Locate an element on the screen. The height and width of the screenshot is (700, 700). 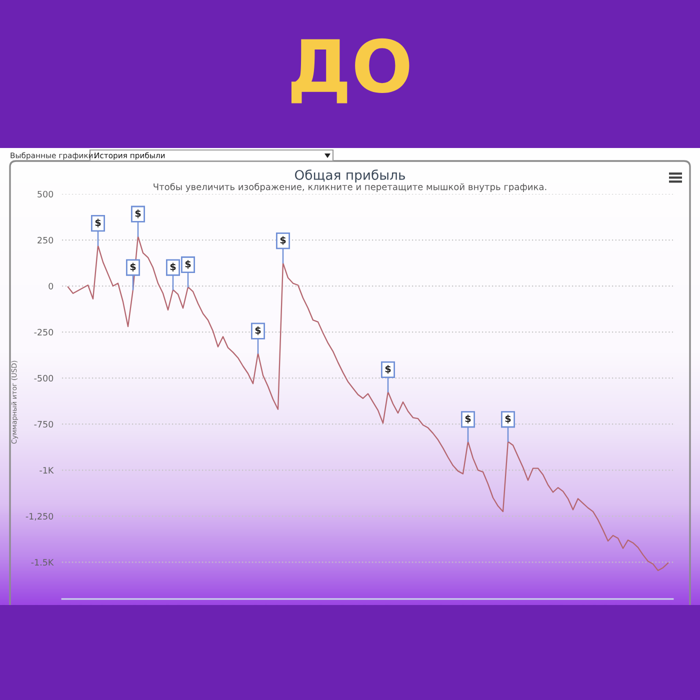
chart-subtitle: Чтобы увеличить изображение, кликните и перетащите мышкой внутрь графика. is located at coordinates (350, 187).